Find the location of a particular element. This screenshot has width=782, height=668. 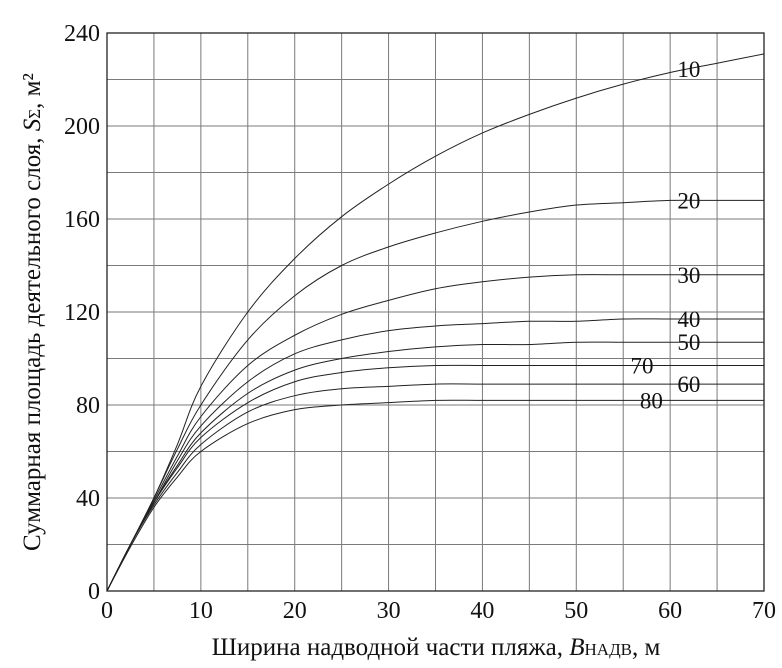

x-tick-label: 60 is located at coordinates (670, 611).